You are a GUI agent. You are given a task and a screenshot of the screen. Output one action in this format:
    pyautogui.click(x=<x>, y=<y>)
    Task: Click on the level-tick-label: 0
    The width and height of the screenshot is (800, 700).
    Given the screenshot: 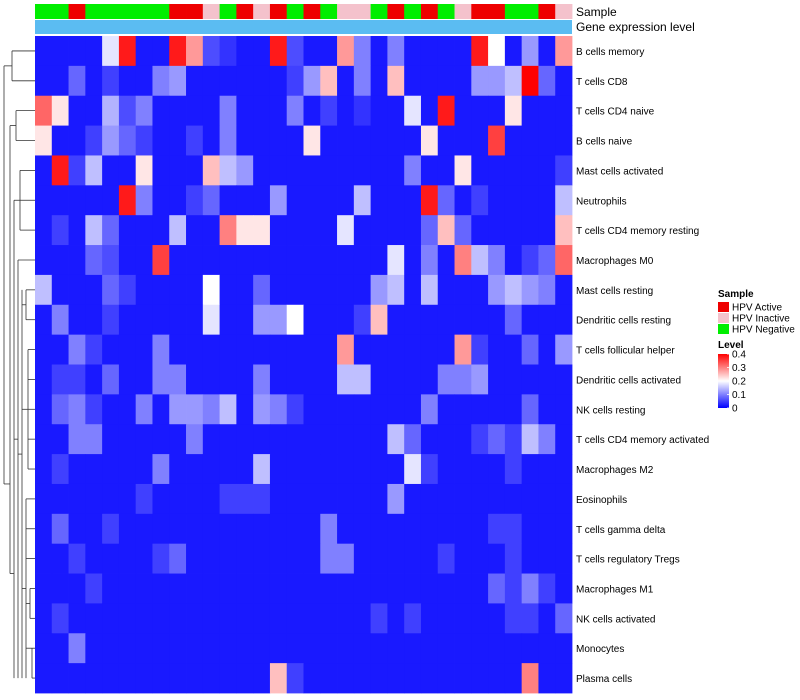 What is the action you would take?
    pyautogui.click(x=735, y=409)
    